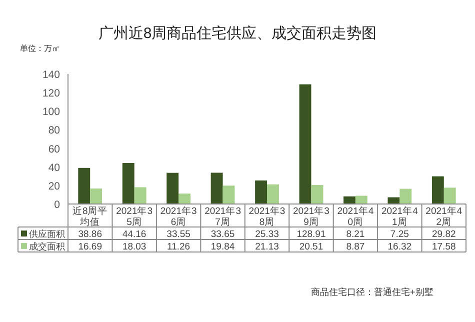  Describe the element at coordinates (134, 216) in the screenshot. I see `x-tick-label: 2021年35周` at that location.